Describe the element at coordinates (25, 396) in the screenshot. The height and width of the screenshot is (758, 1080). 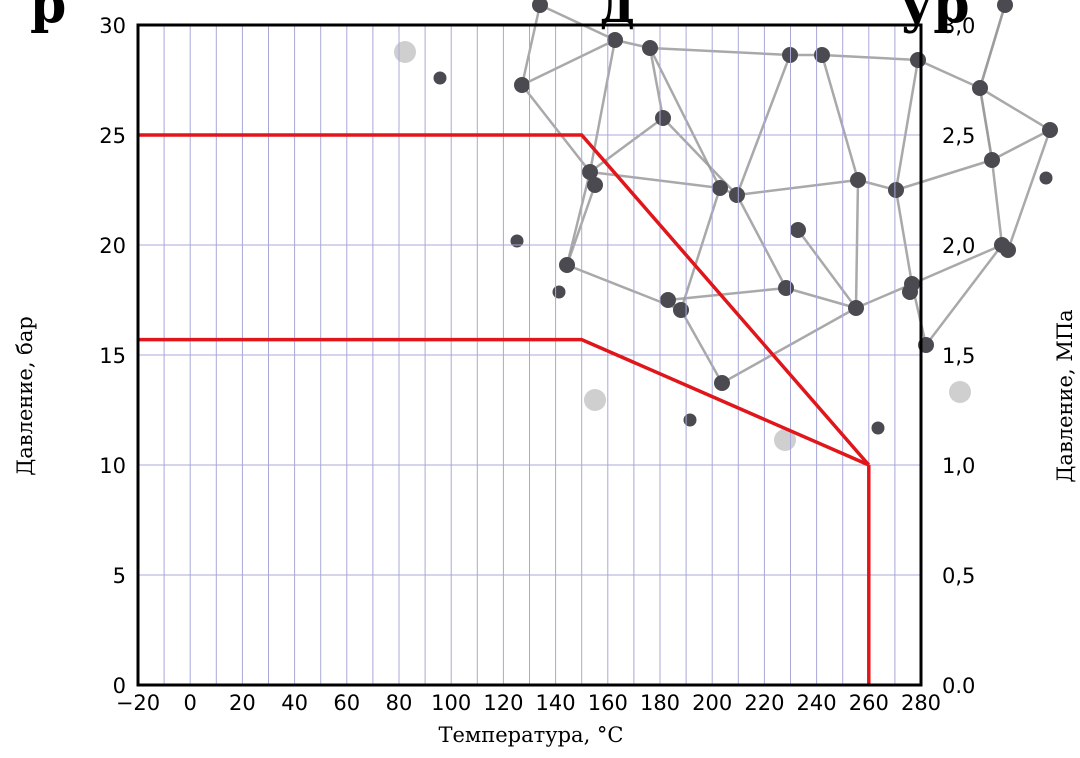
I see `y-axis-title-left: Давление, бар` at that location.